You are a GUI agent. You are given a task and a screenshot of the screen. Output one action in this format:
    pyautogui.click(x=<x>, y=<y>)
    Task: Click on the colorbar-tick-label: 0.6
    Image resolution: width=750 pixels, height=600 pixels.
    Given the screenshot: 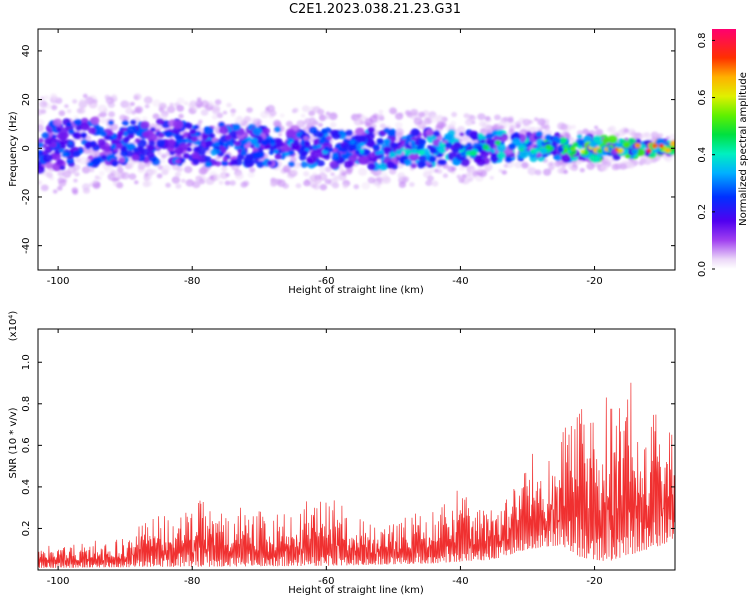 What is the action you would take?
    pyautogui.click(x=702, y=98)
    